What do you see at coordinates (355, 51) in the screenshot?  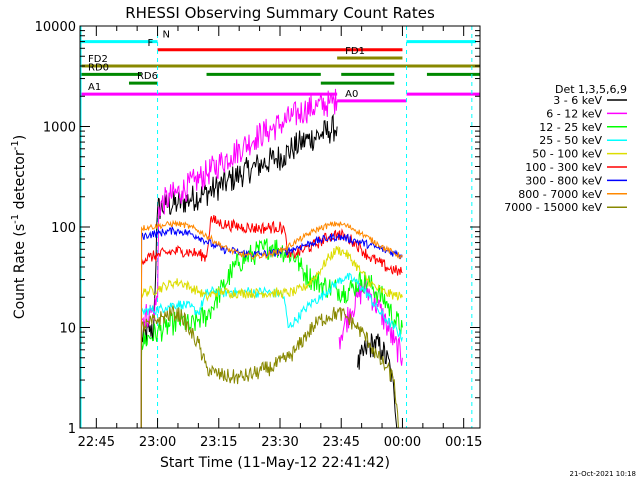 I see `mode-label-fd1: FD1` at bounding box center [355, 51].